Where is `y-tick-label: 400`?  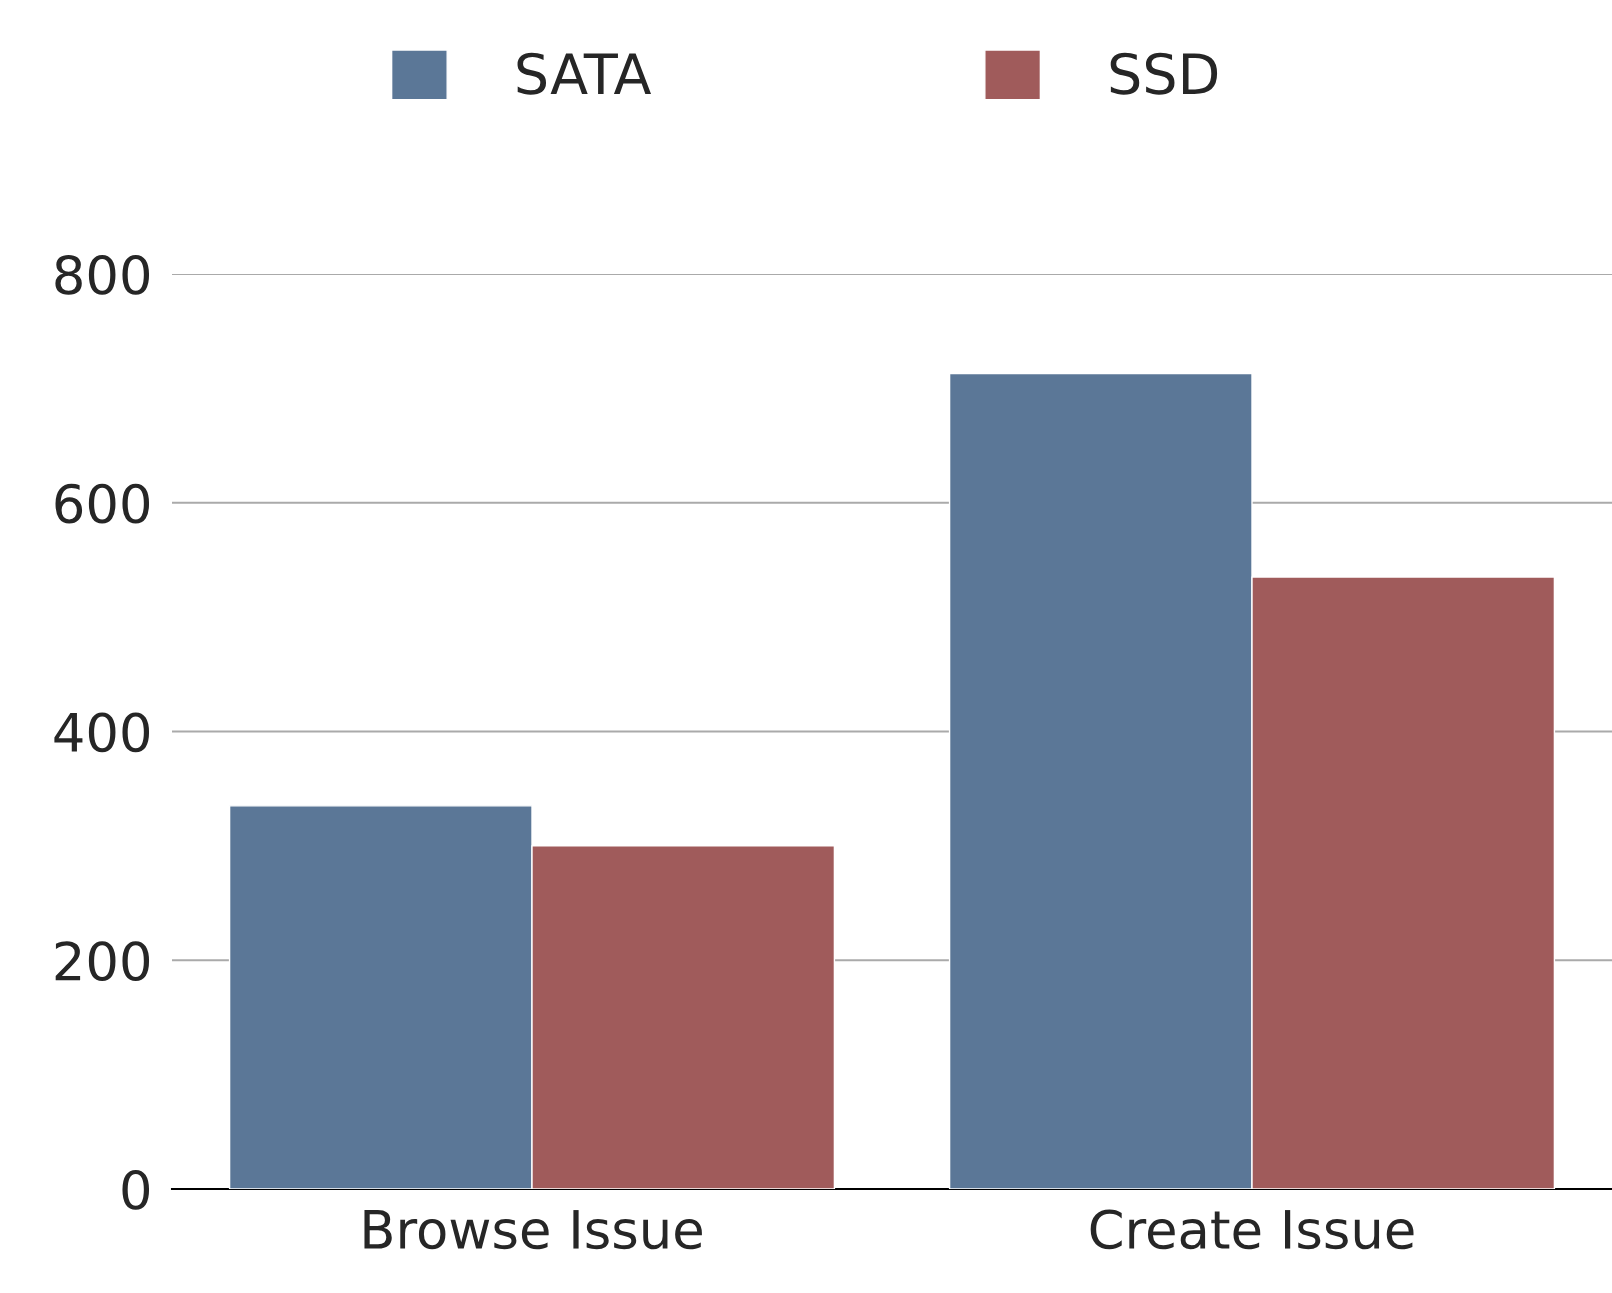
y-tick-label: 400 is located at coordinates (102, 732).